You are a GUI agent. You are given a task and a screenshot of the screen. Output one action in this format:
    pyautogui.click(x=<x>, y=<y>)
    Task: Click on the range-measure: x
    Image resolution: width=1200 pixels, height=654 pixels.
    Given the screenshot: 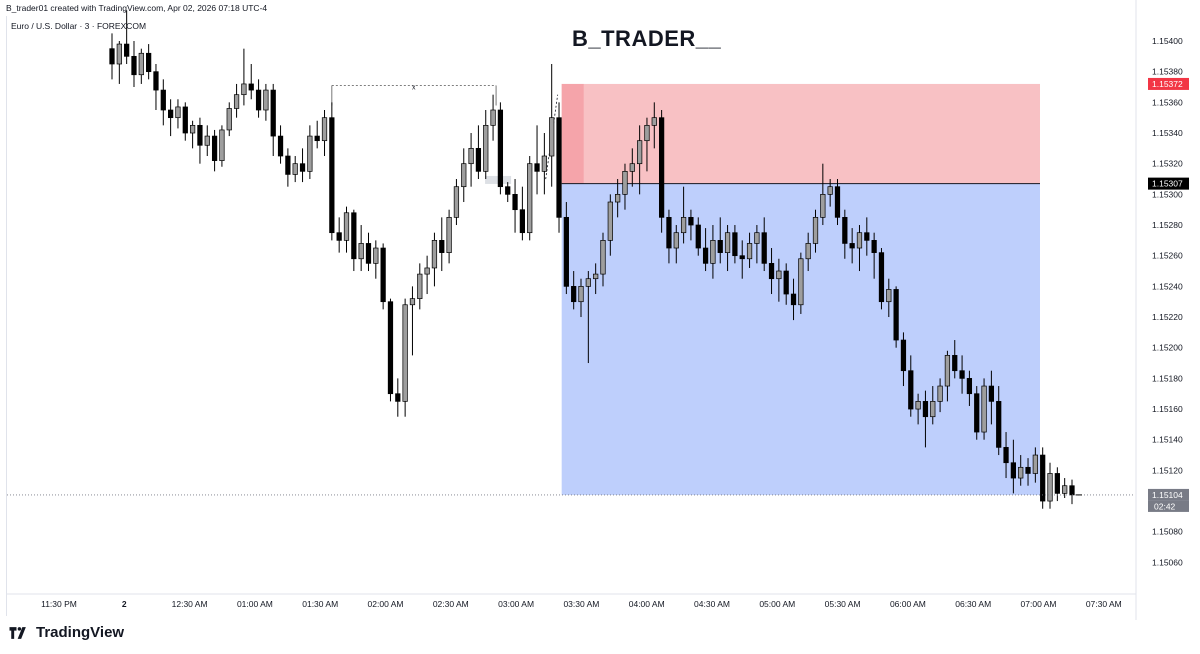 What is the action you would take?
    pyautogui.click(x=445, y=134)
    